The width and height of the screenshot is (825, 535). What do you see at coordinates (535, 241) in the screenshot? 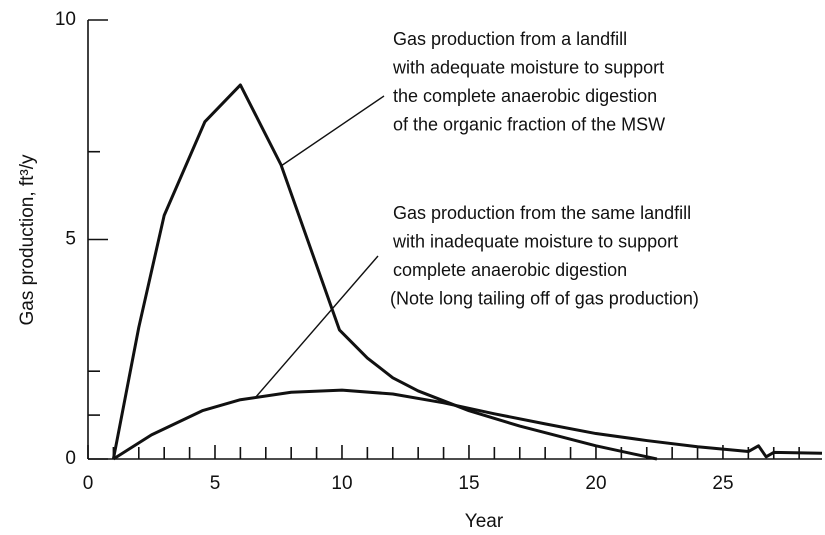
I see `annotation: with inadequate moisture to support` at bounding box center [535, 241].